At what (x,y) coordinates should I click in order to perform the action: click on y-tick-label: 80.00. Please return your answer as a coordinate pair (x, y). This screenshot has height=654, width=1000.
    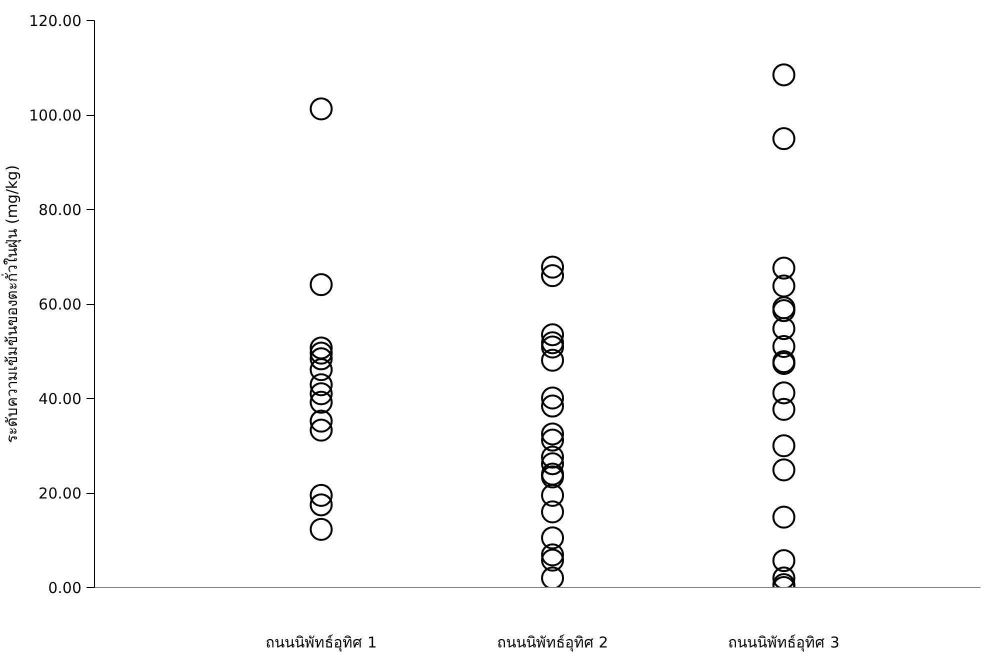
    Looking at the image, I should click on (60, 210).